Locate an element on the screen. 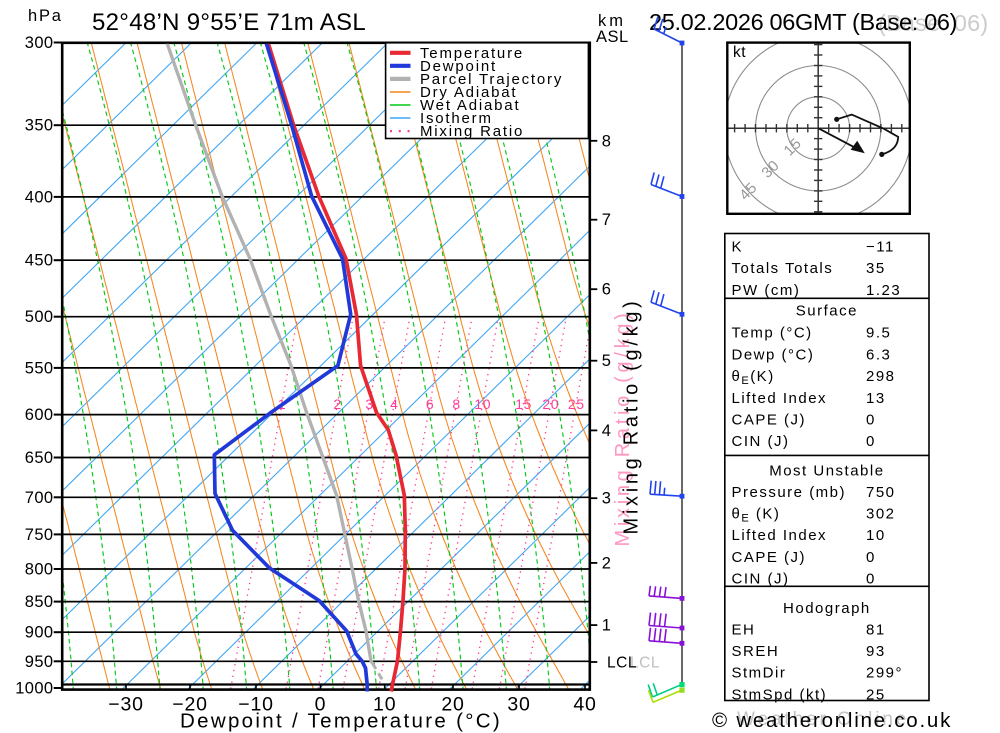  svg-text: −11 is located at coordinates (880, 247).